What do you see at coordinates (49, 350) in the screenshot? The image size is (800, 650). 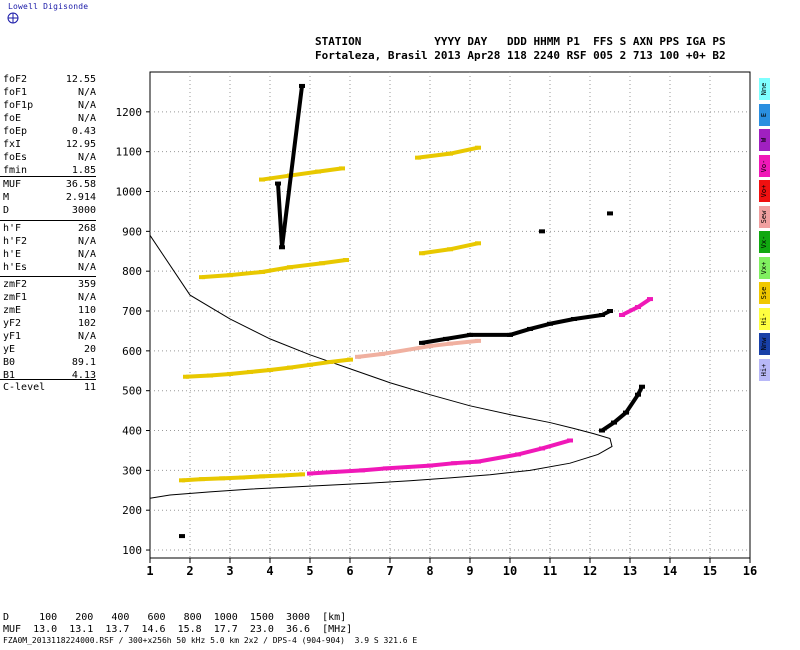 I see `param-row-ye: yE 20` at bounding box center [49, 350].